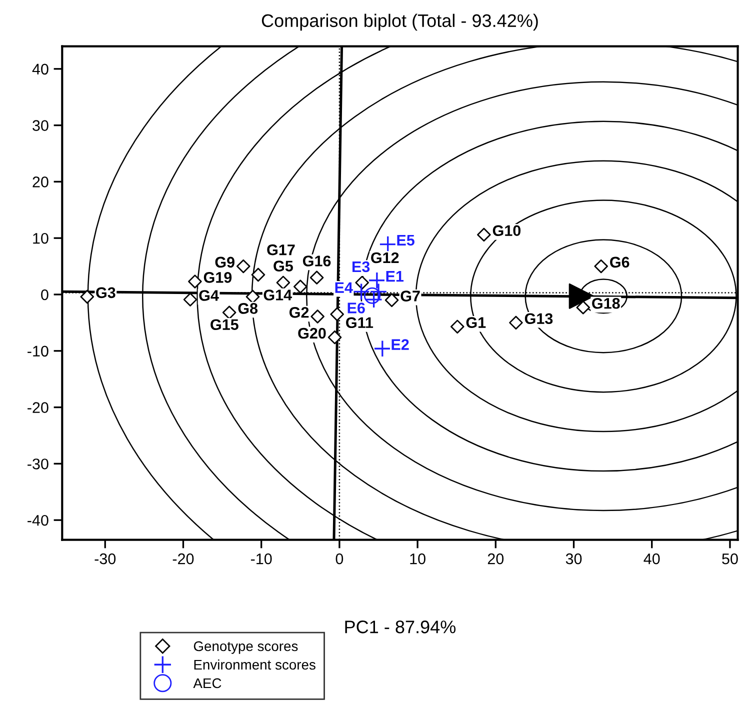 The width and height of the screenshot is (740, 702). Describe the element at coordinates (44, 294) in the screenshot. I see `y-tick-label: 0` at that location.